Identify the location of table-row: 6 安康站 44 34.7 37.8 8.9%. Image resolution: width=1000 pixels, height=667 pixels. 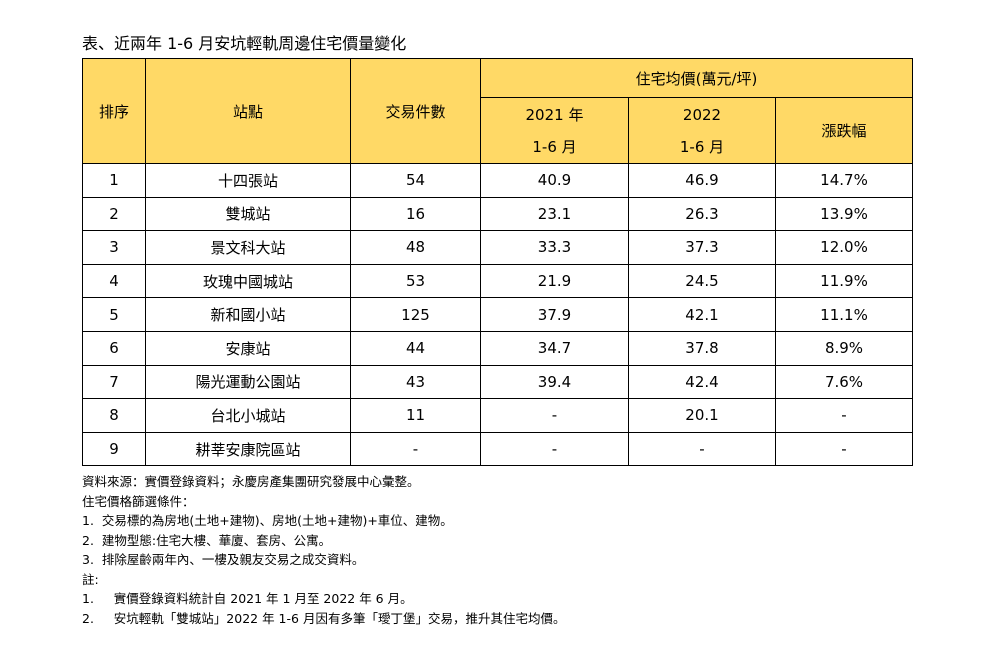
(497, 348).